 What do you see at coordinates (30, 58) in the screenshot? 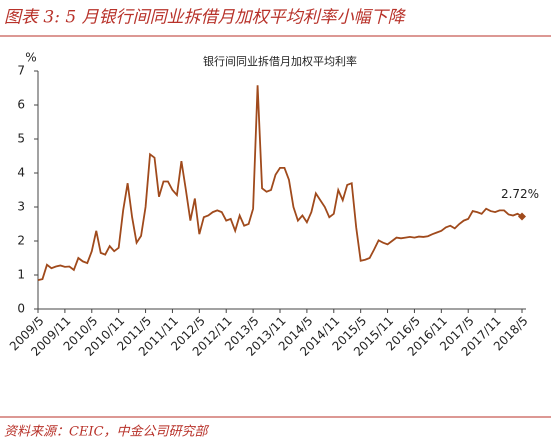
I see `y-axis-label: %` at bounding box center [30, 58].